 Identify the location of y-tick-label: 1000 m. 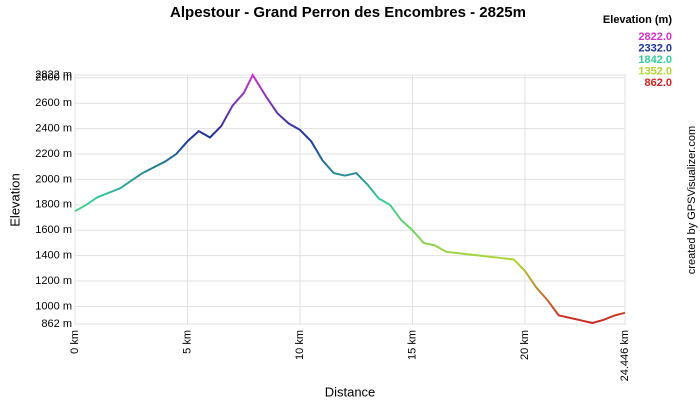
(53, 306).